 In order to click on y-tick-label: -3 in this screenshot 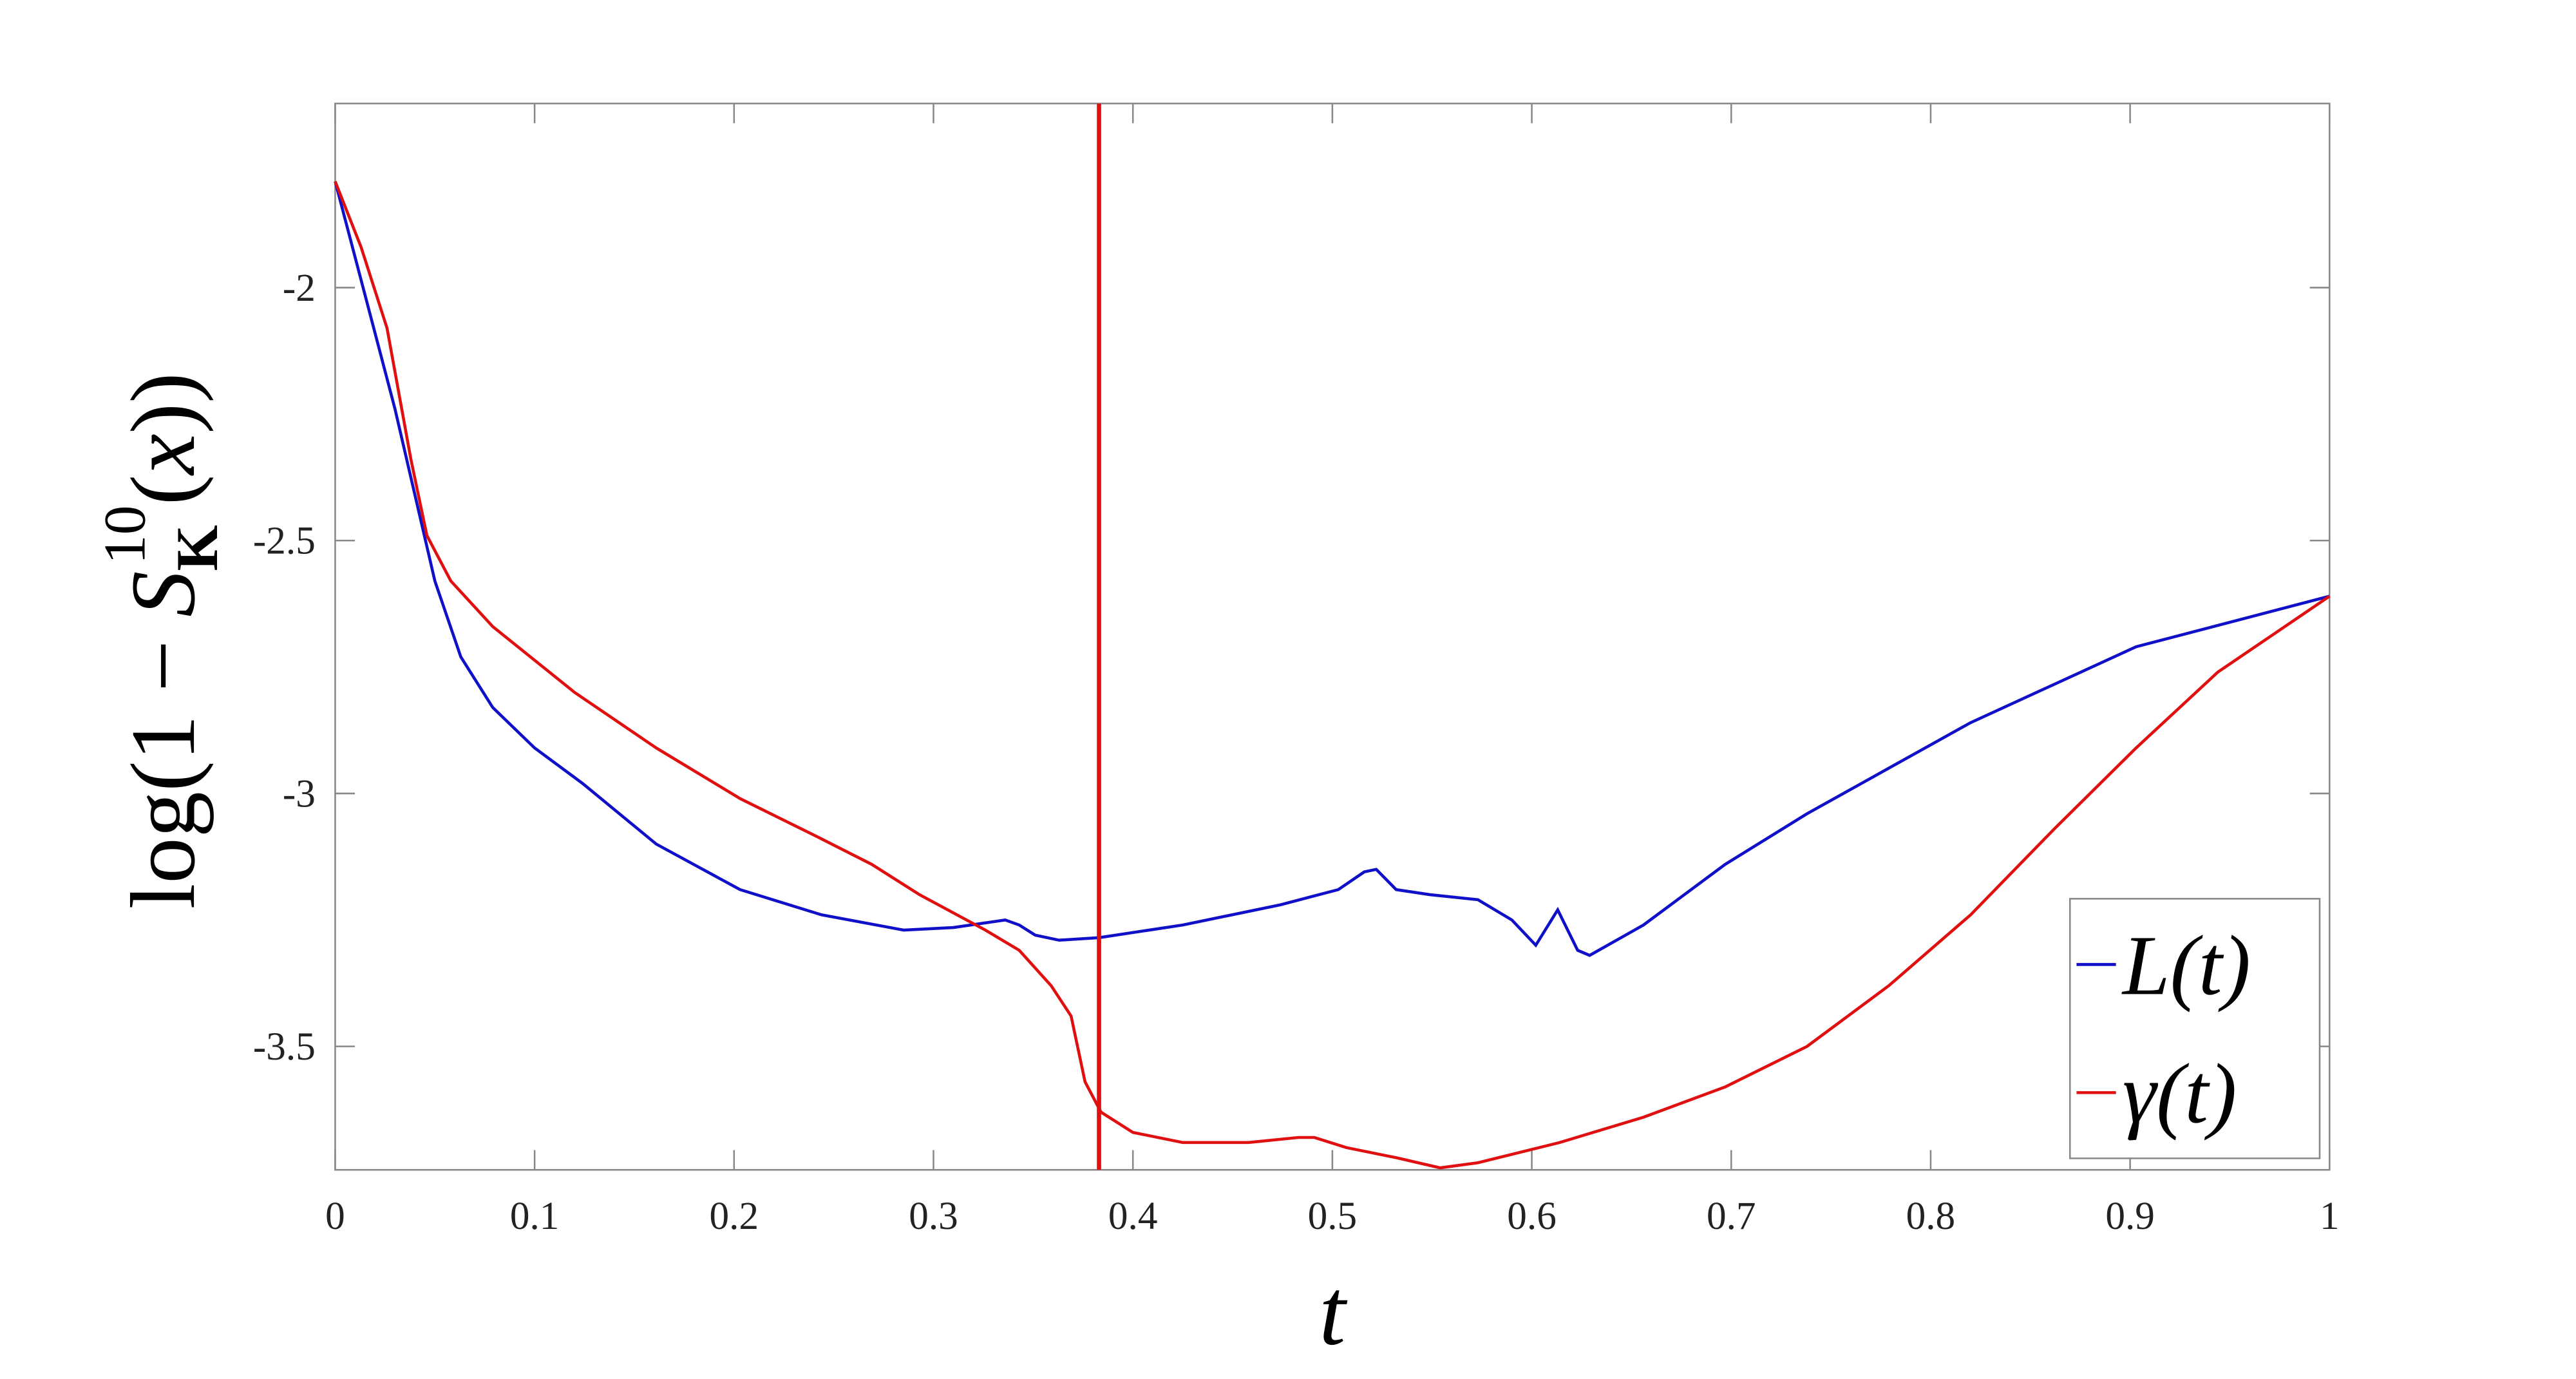, I will do `click(299, 793)`.